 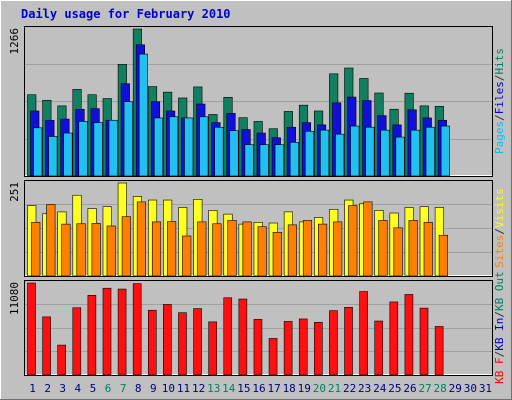 What do you see at coordinates (93, 388) in the screenshot?
I see `x-tick-label: 5` at bounding box center [93, 388].